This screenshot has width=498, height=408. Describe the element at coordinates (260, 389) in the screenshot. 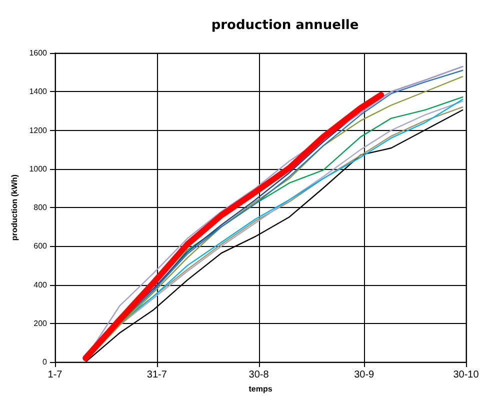

I see `x-axis-title: temps` at that location.